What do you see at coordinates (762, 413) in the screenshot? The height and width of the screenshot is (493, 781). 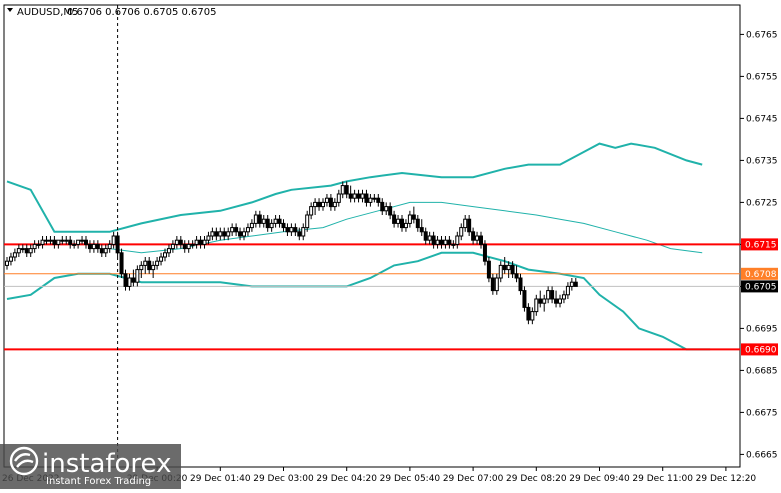 I see `y-tick-label: 0.6675` at bounding box center [762, 413].